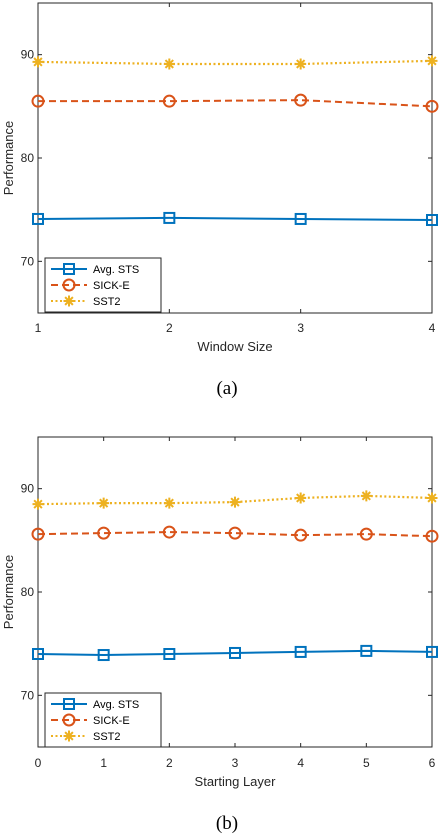 This screenshot has width=442, height=838. Describe the element at coordinates (38, 763) in the screenshot. I see `x-tick-label: 0` at that location.